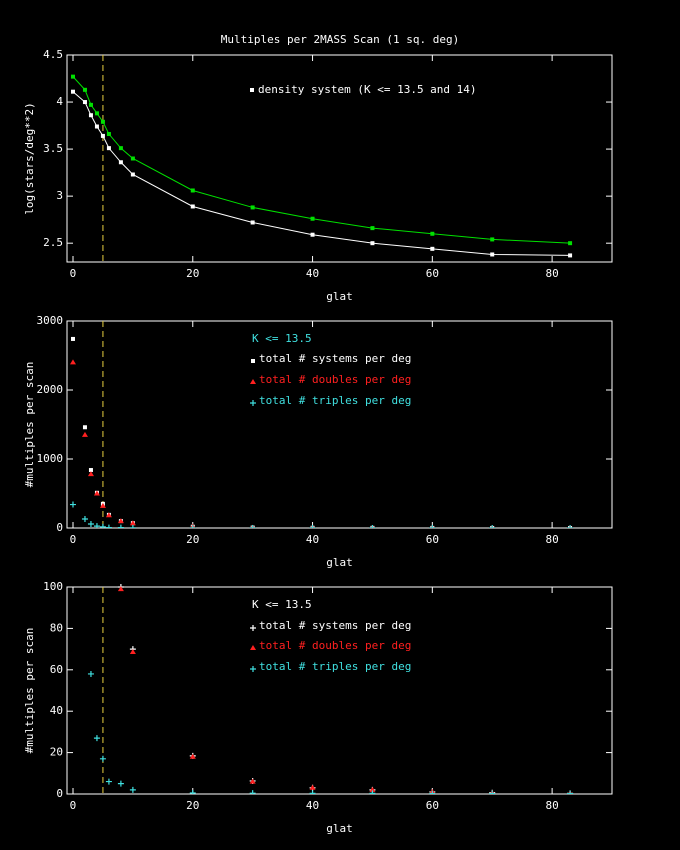 This screenshot has height=850, width=680. Describe the element at coordinates (29, 158) in the screenshot. I see `y-axis-label: log(stars/deg**2)` at that location.